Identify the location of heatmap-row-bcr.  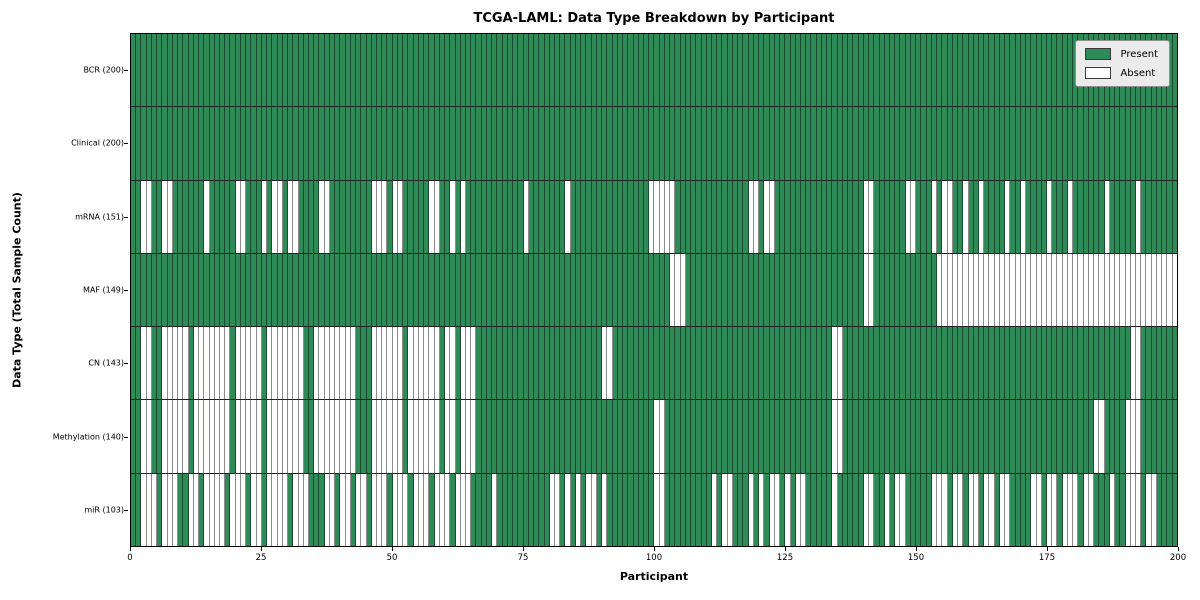
(654, 71).